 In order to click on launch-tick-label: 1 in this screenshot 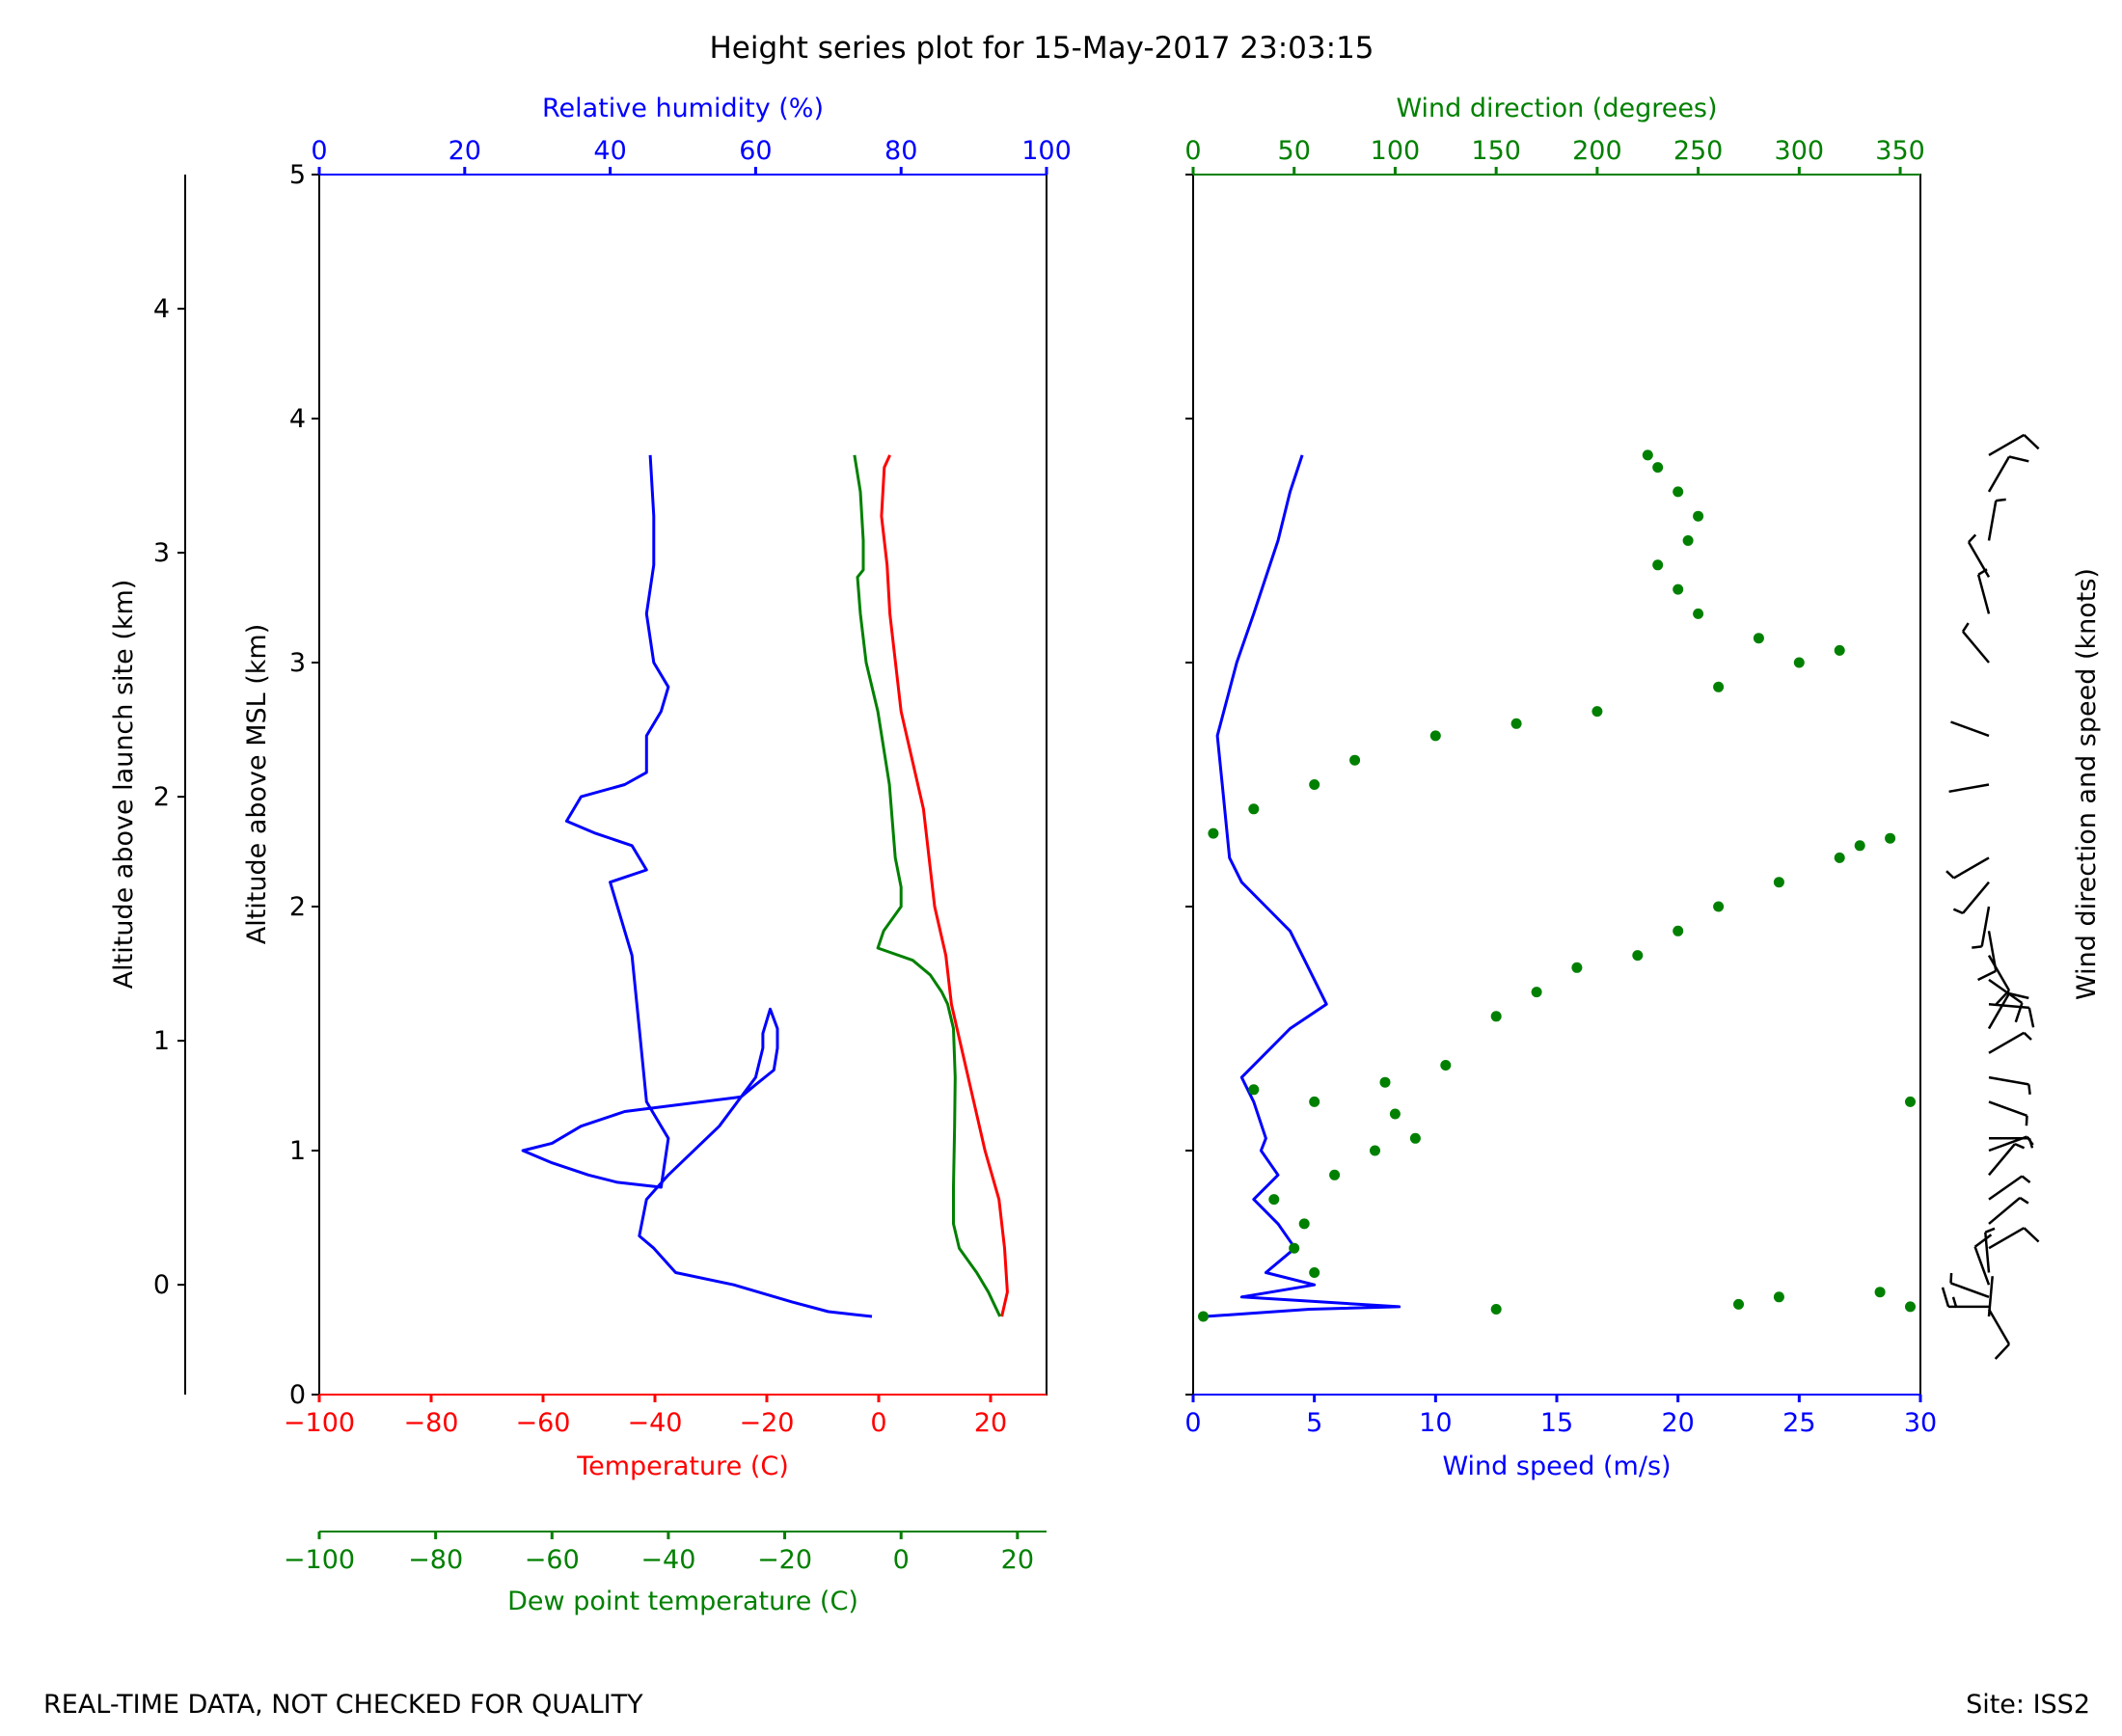, I will do `click(162, 1041)`.